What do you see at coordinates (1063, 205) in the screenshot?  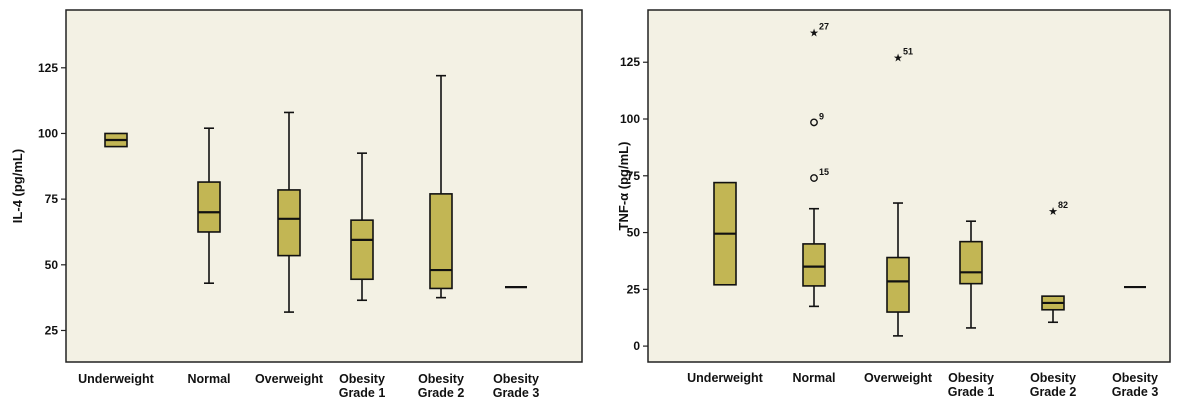 I see `outlier-label: 82` at bounding box center [1063, 205].